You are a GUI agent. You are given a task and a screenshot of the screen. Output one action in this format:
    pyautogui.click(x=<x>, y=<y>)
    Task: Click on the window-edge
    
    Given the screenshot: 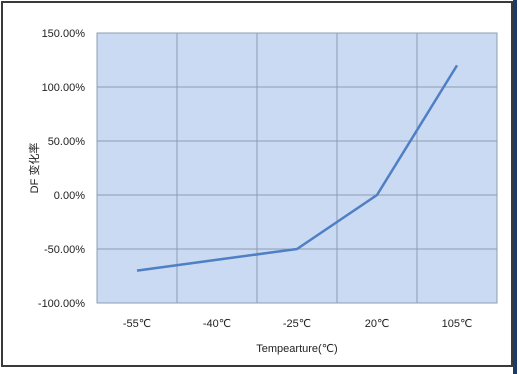 What is the action you would take?
    pyautogui.click(x=515, y=187)
    